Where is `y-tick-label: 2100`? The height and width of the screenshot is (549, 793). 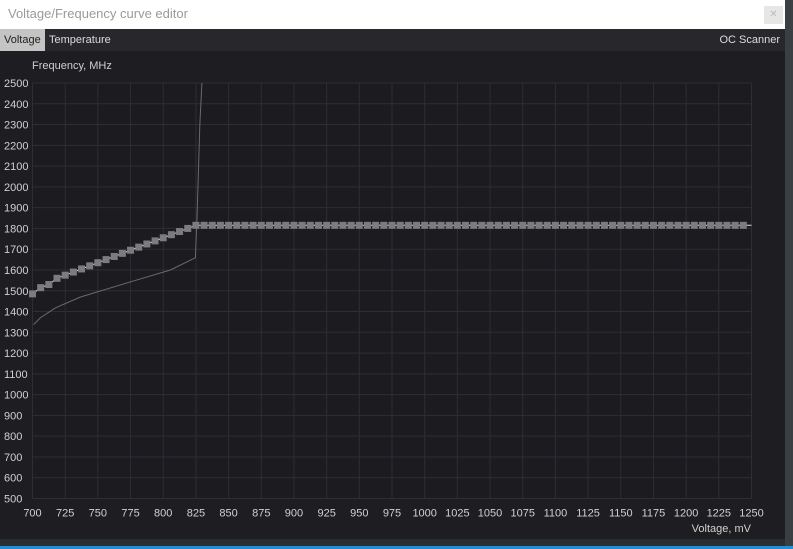
y-tick-label: 2100 is located at coordinates (16, 167).